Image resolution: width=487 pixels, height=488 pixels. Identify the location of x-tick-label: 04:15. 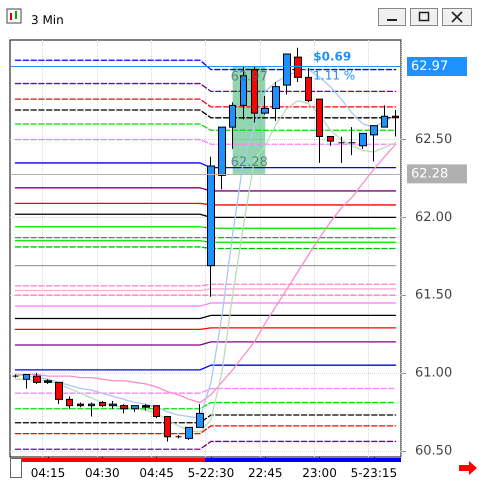
(48, 473).